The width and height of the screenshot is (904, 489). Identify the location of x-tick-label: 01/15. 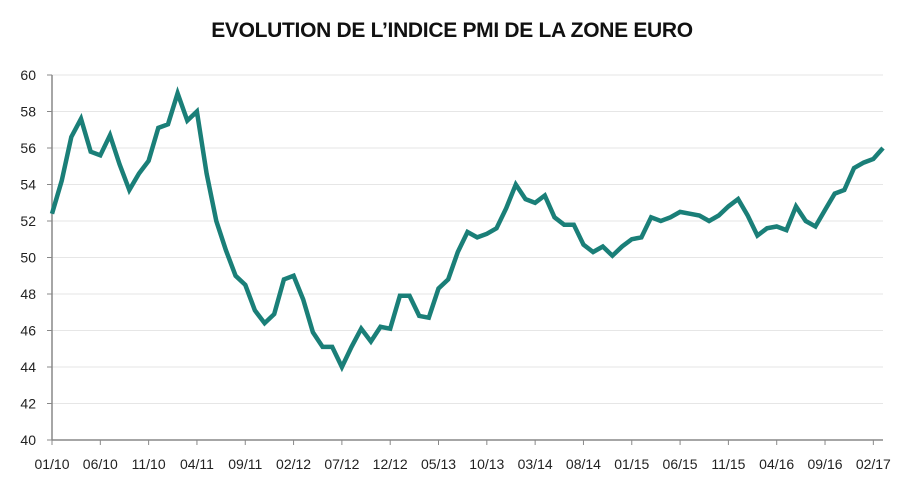
(631, 464).